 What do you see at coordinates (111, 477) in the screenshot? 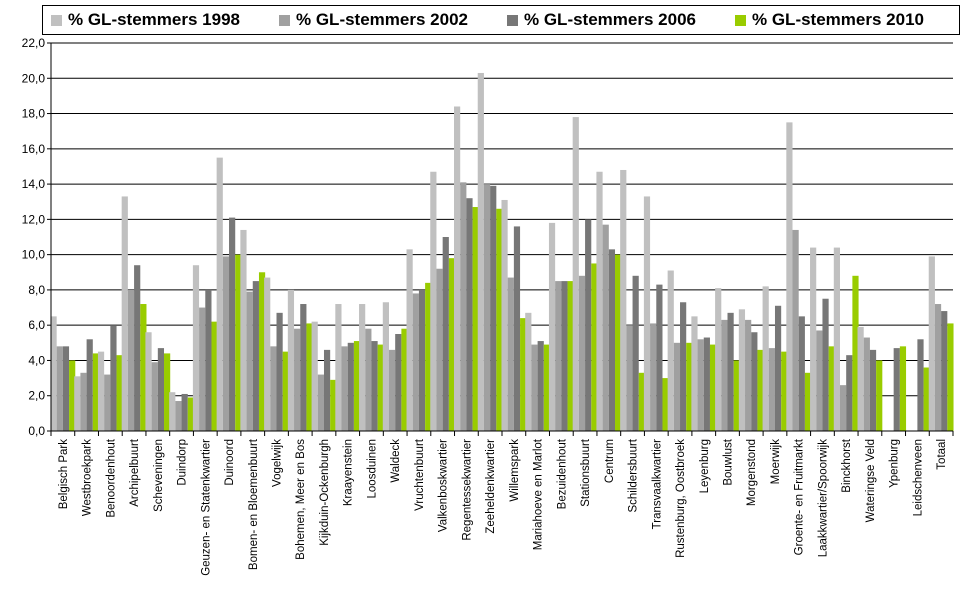
I see `x-tick-label: Benoordenhout` at bounding box center [111, 477].